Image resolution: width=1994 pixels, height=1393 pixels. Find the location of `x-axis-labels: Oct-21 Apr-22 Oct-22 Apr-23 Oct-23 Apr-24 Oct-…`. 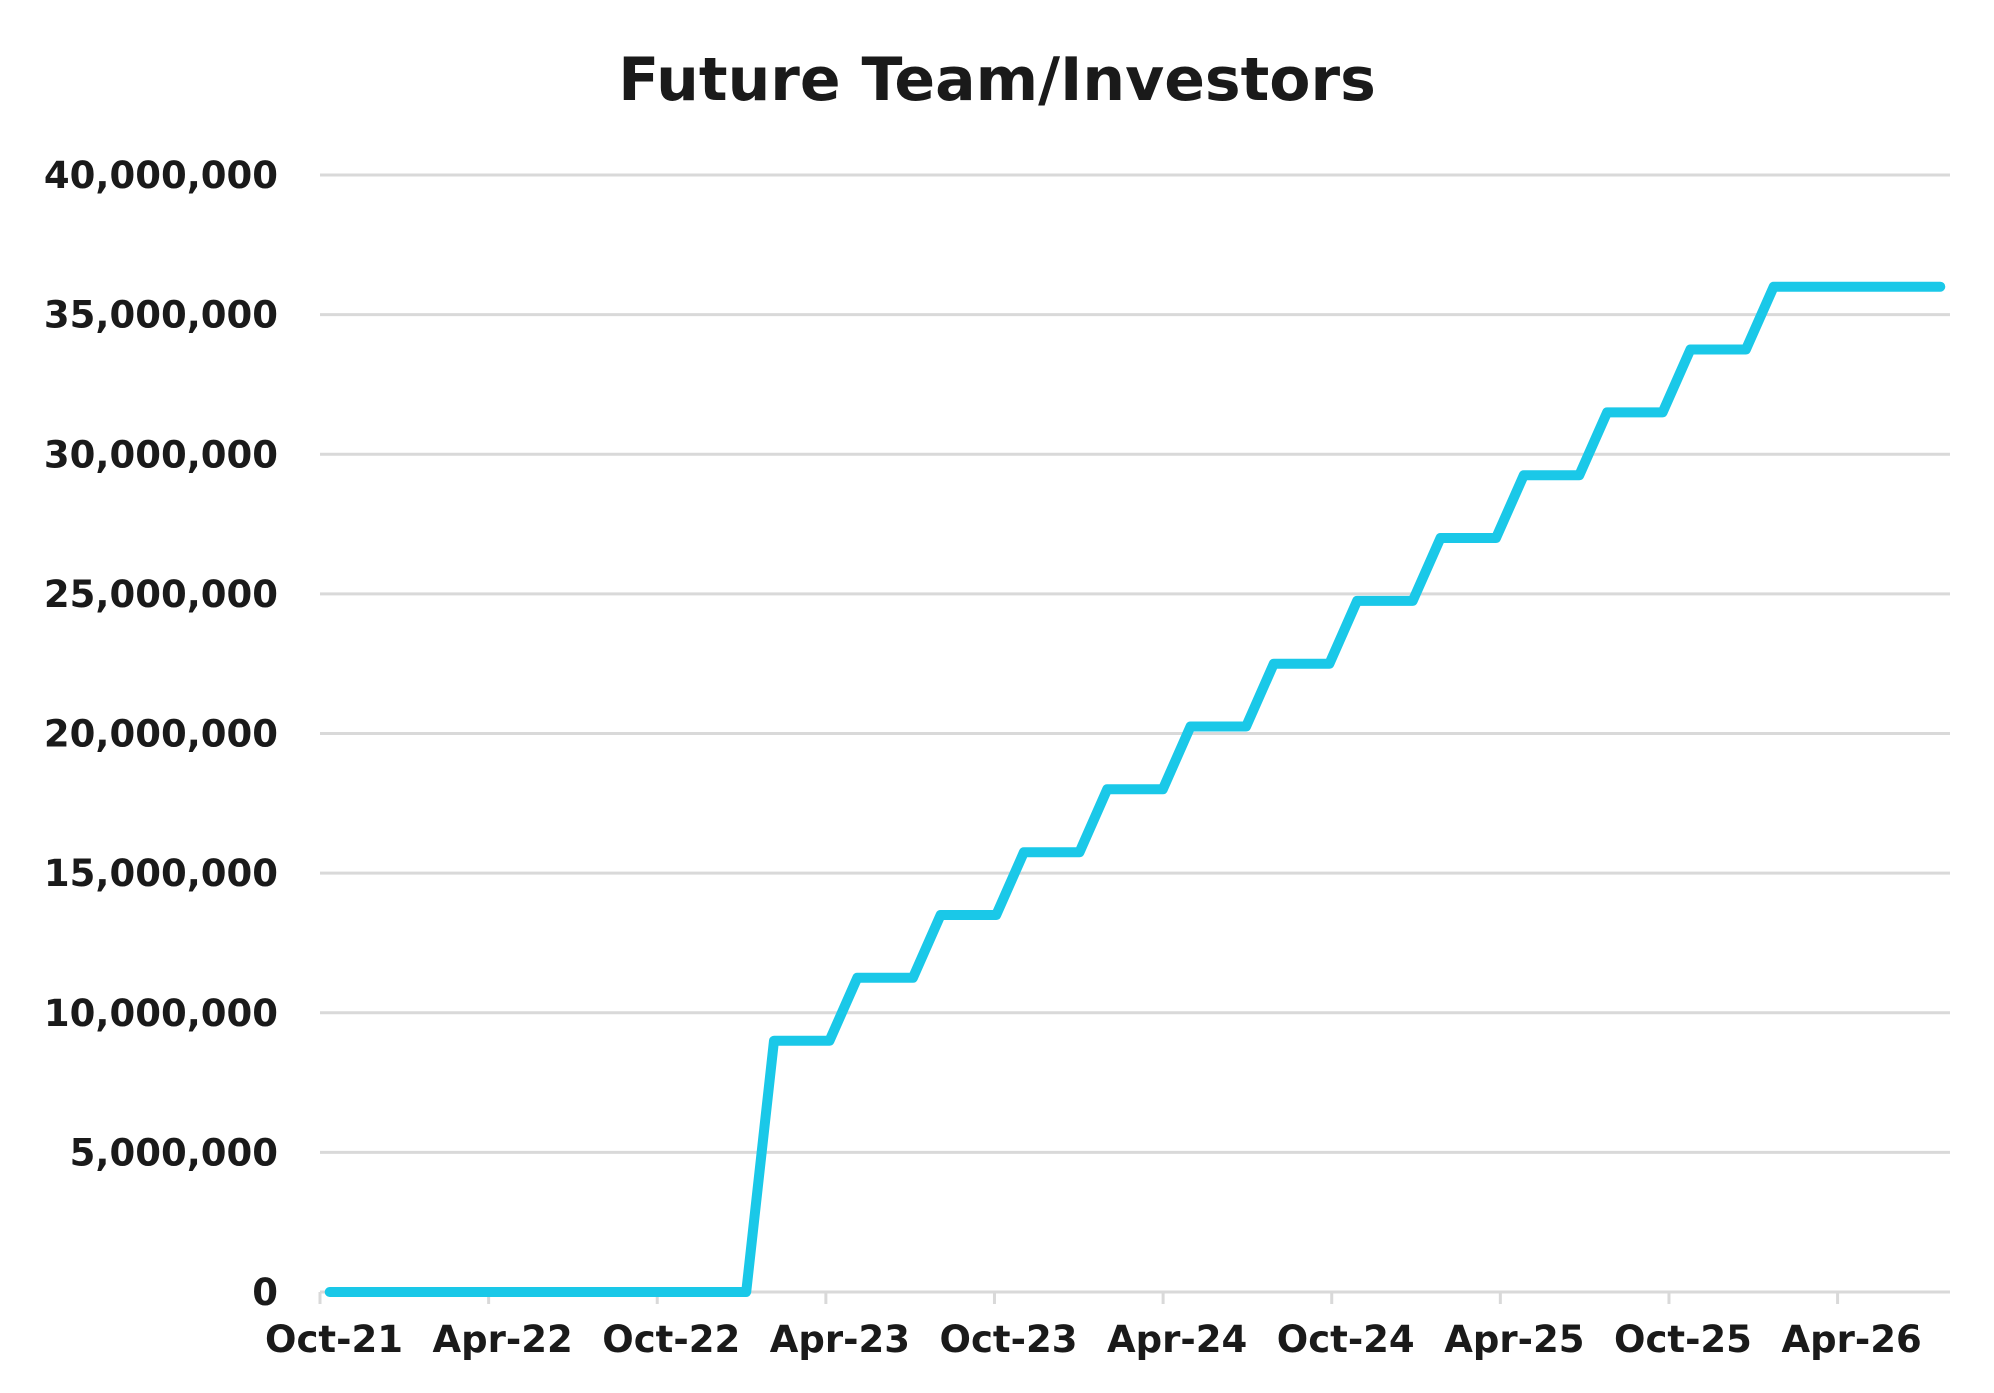

x-axis-labels: Oct-21 Apr-22 Oct-22 Apr-23 Oct-23 Apr-24 Oct-… is located at coordinates (1093, 1339).